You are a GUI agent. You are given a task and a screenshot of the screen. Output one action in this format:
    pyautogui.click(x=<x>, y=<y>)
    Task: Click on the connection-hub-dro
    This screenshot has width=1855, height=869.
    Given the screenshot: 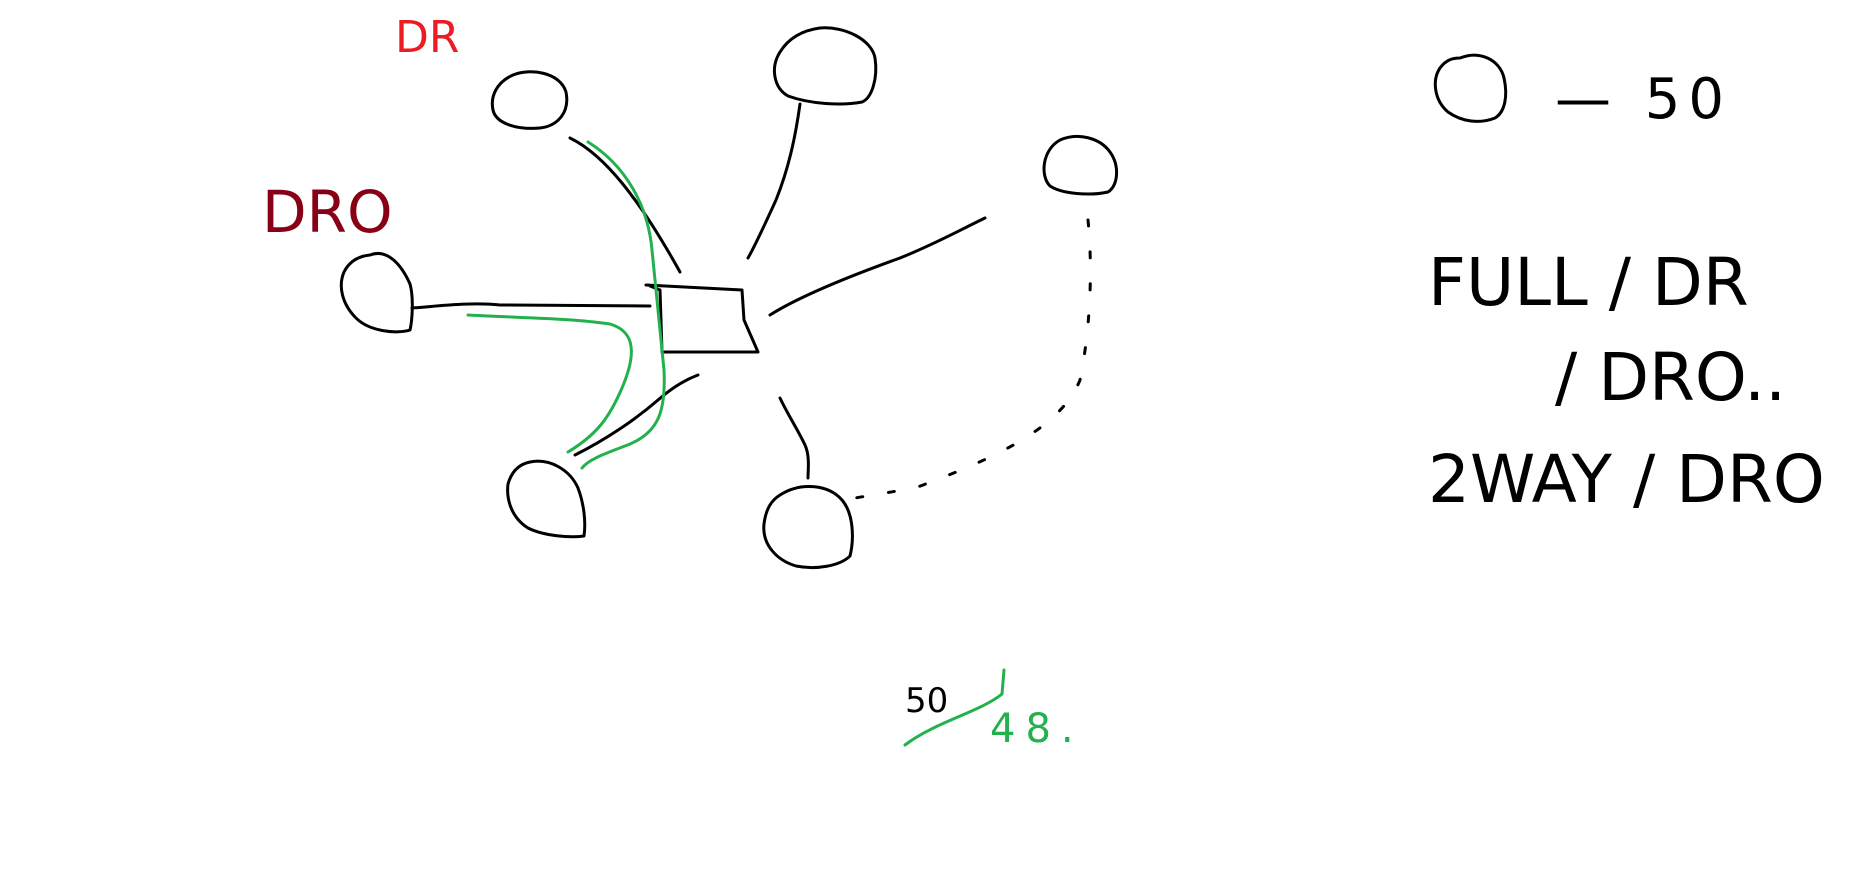 What is the action you would take?
    pyautogui.click(x=531, y=306)
    